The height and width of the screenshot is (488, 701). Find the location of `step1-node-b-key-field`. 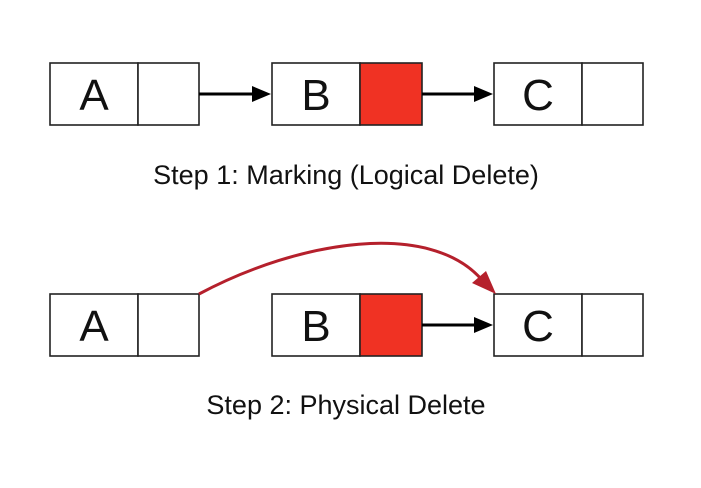

step1-node-b-key-field is located at coordinates (316, 94).